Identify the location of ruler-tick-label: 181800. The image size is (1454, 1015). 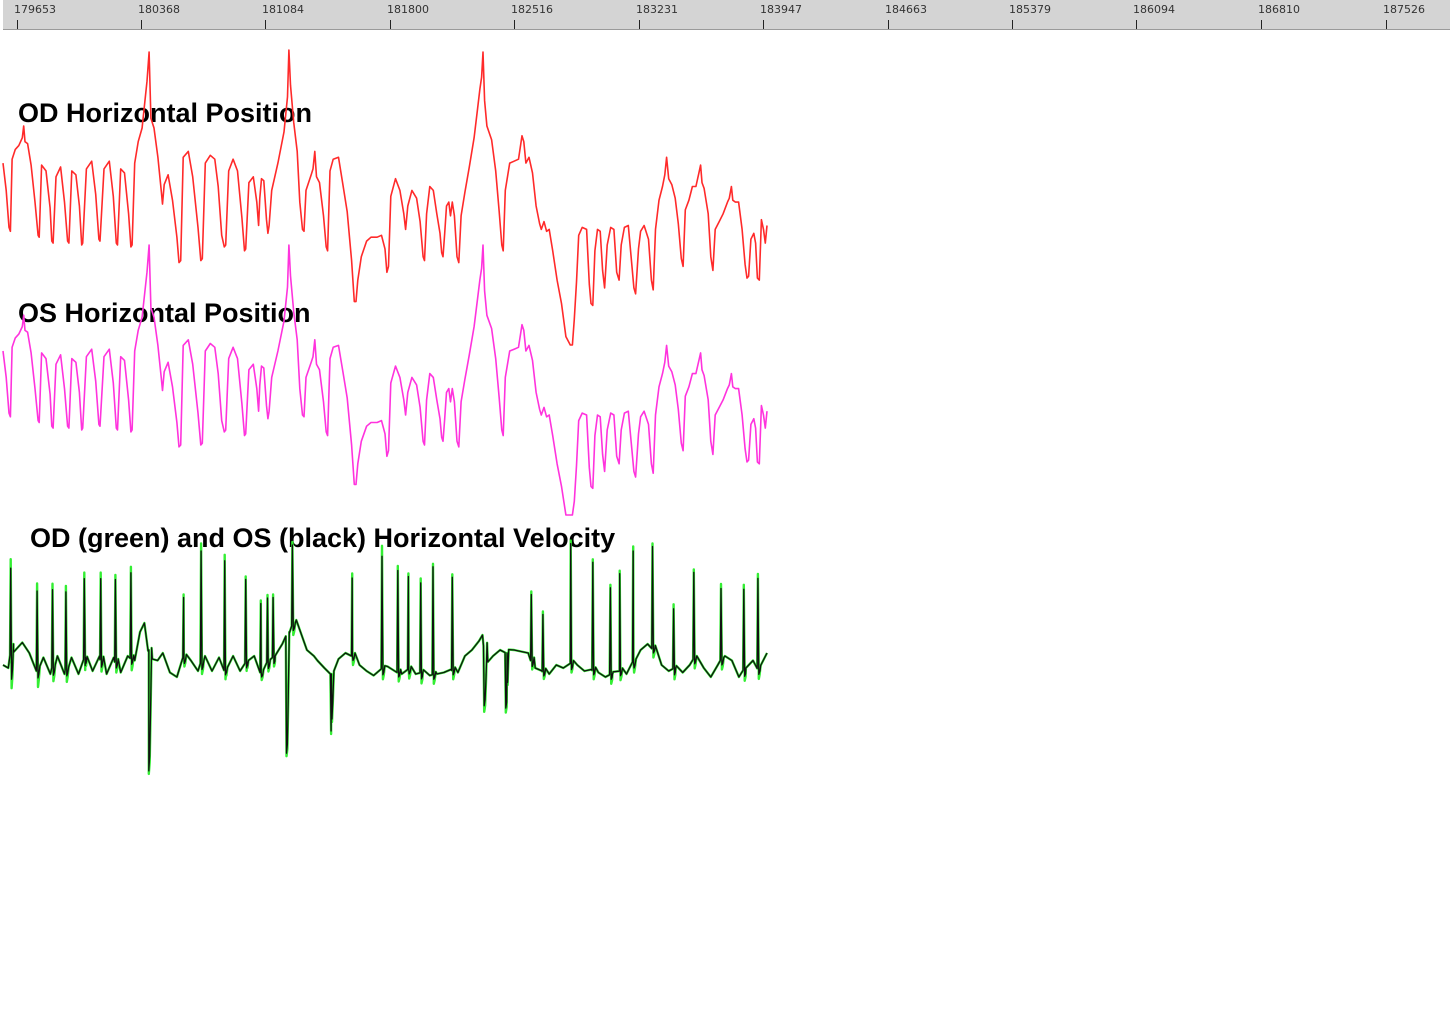
(408, 9).